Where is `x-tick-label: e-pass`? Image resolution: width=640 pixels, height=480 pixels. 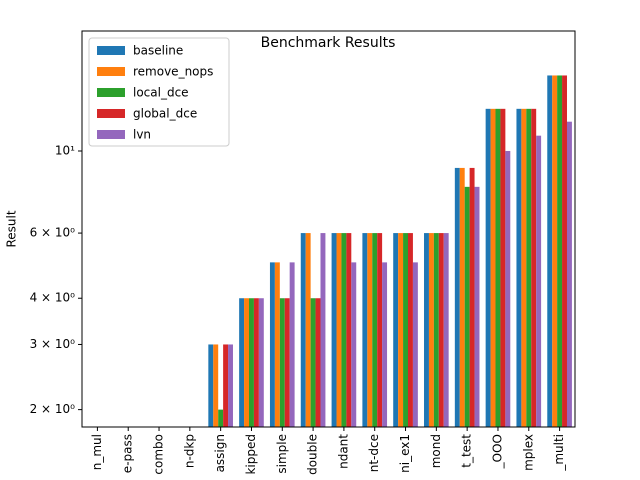 x-tick-label: e-pass is located at coordinates (128, 453).